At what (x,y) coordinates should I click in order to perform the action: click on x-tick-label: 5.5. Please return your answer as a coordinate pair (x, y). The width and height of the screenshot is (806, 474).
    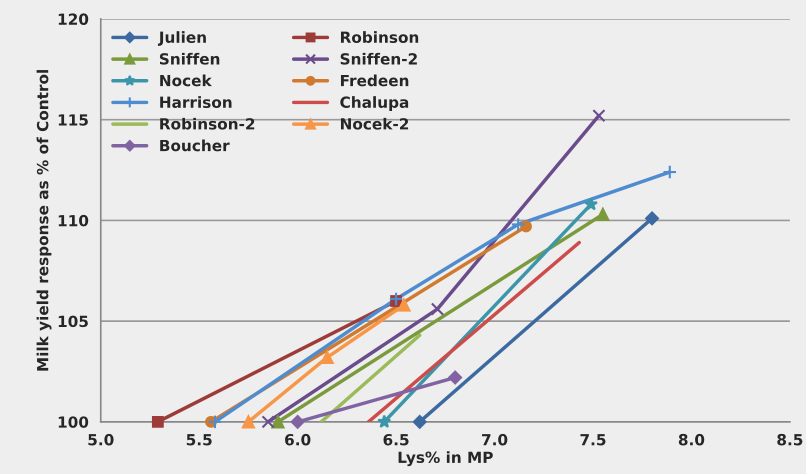
    Looking at the image, I should click on (199, 440).